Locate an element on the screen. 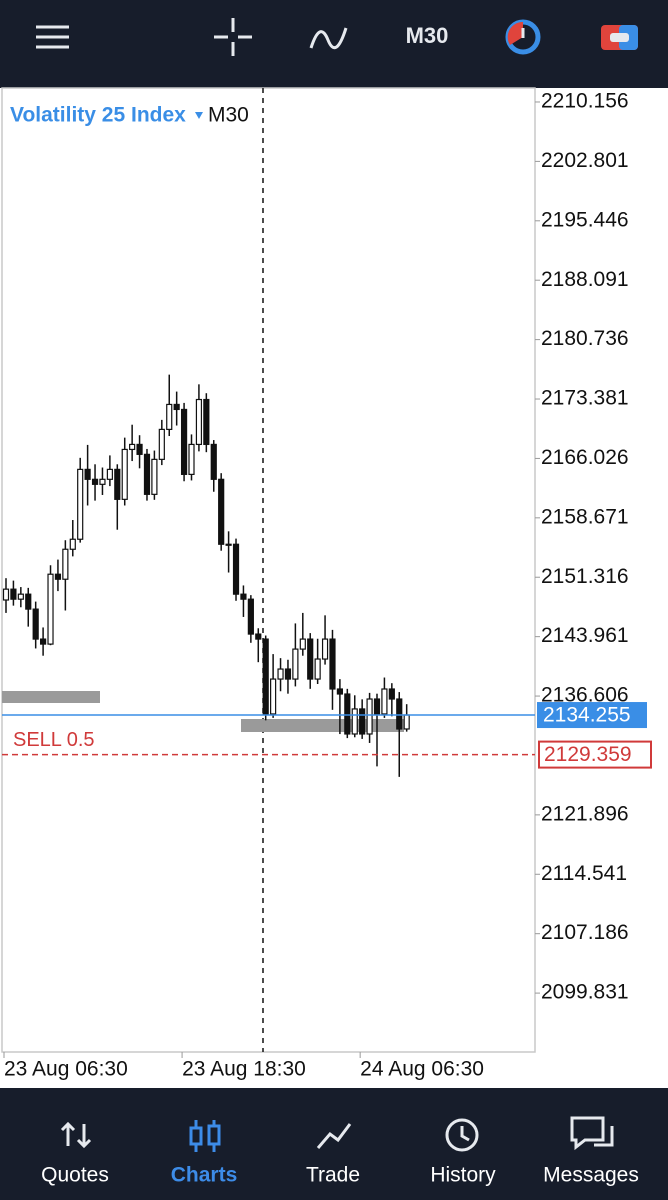 The image size is (668, 1200). trade-button is located at coordinates (619, 37).